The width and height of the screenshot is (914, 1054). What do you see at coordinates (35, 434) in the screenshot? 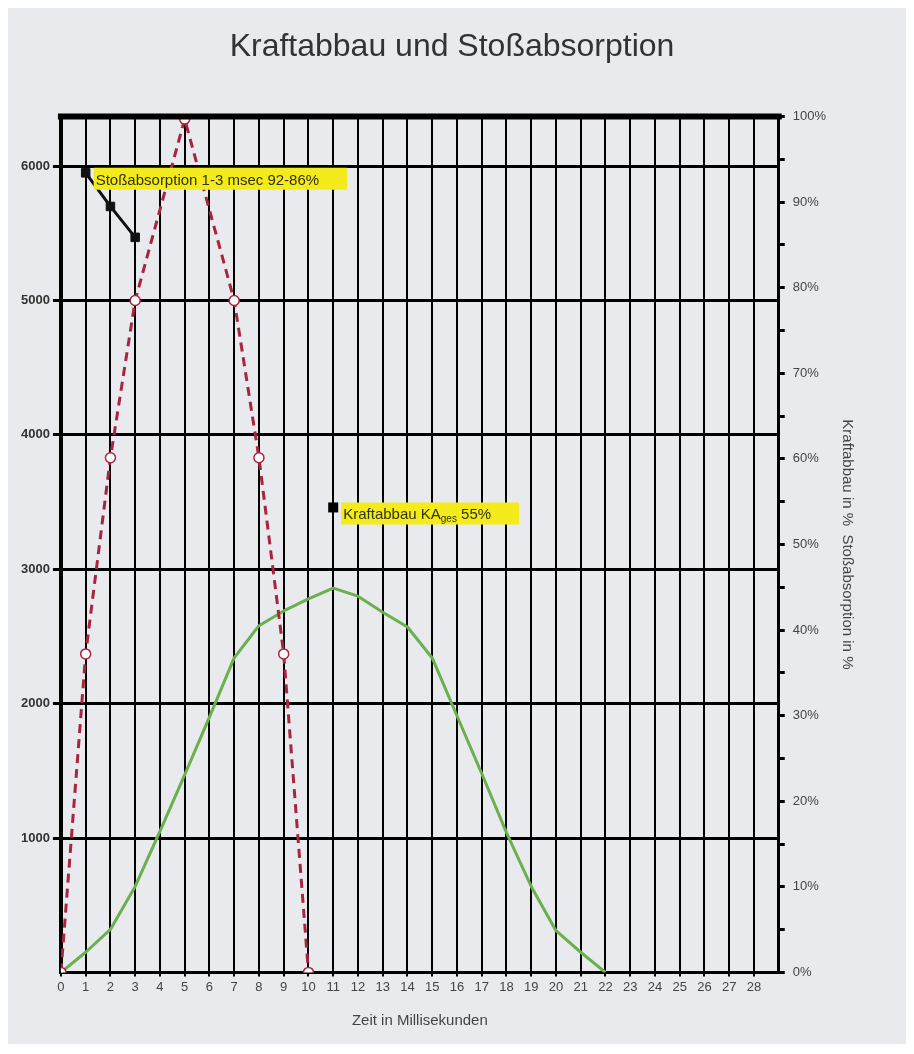
I see `y-tick-label: 4000` at bounding box center [35, 434].